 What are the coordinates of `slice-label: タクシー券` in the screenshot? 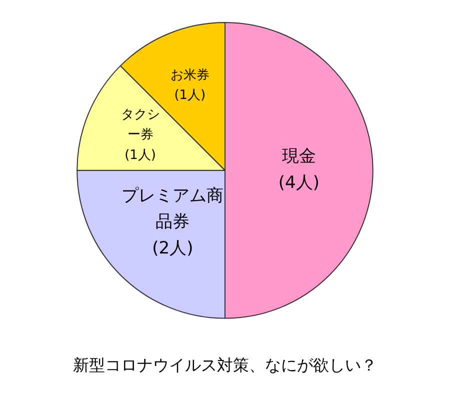 It's located at (140, 125).